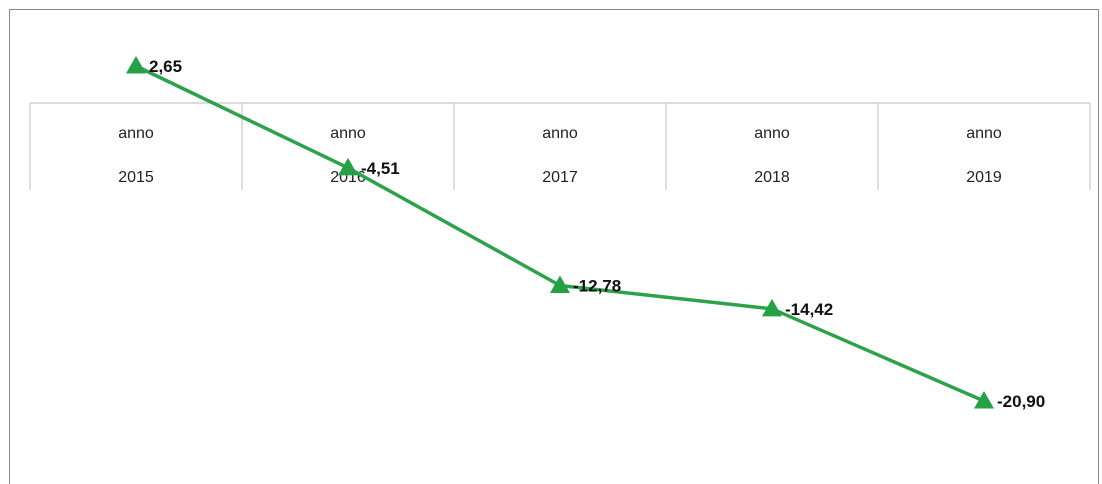 The width and height of the screenshot is (1102, 484). Describe the element at coordinates (136, 177) in the screenshot. I see `category-label-line2: 2015` at that location.